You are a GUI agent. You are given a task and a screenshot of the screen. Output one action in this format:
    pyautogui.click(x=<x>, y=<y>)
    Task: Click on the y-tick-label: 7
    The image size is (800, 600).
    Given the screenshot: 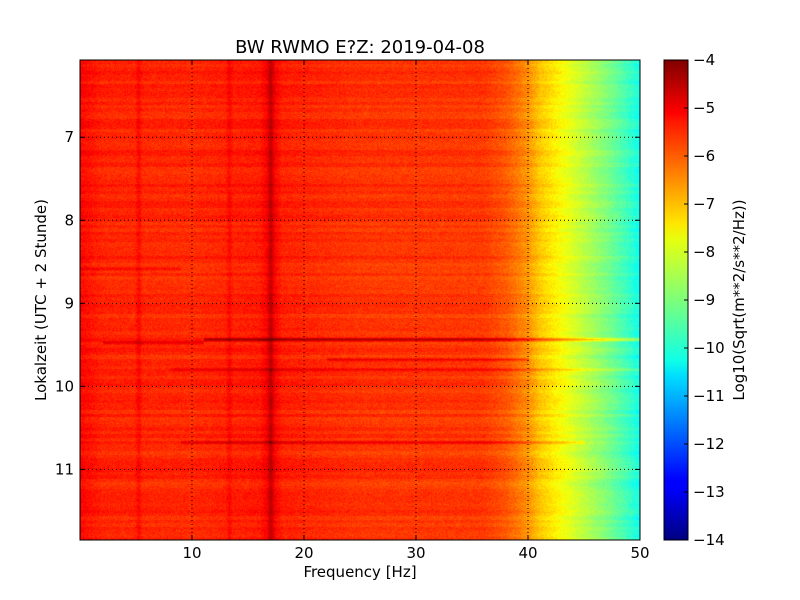 What is the action you would take?
    pyautogui.click(x=69, y=137)
    